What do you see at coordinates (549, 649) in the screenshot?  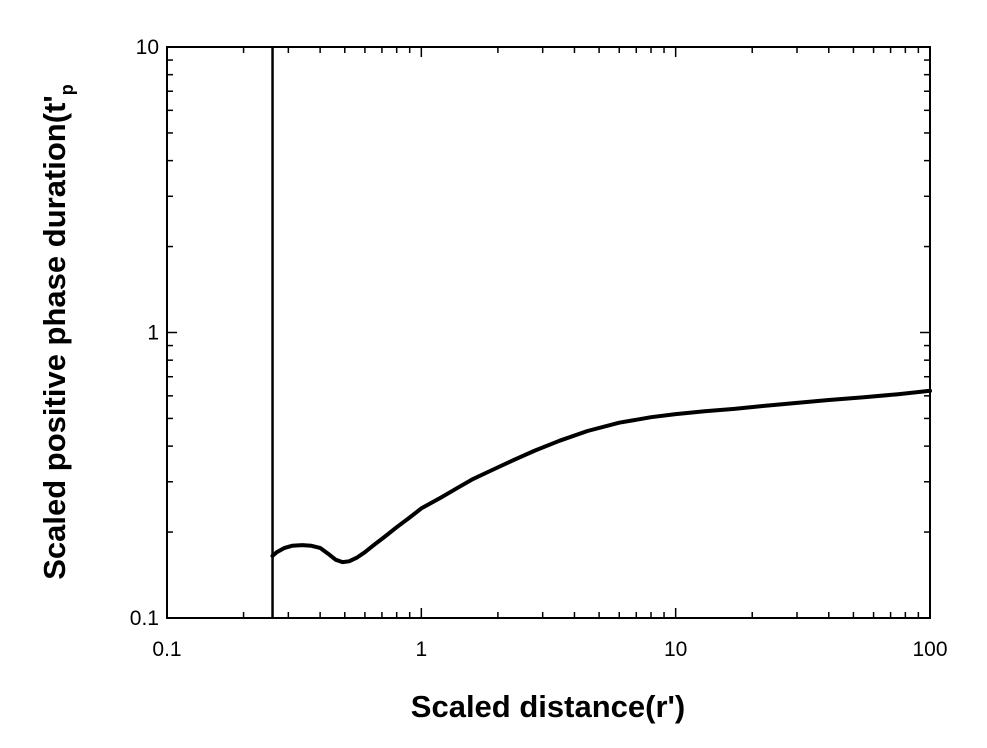 I see `x-axis-tick-labels: 0.1 1 10 100` at bounding box center [549, 649].